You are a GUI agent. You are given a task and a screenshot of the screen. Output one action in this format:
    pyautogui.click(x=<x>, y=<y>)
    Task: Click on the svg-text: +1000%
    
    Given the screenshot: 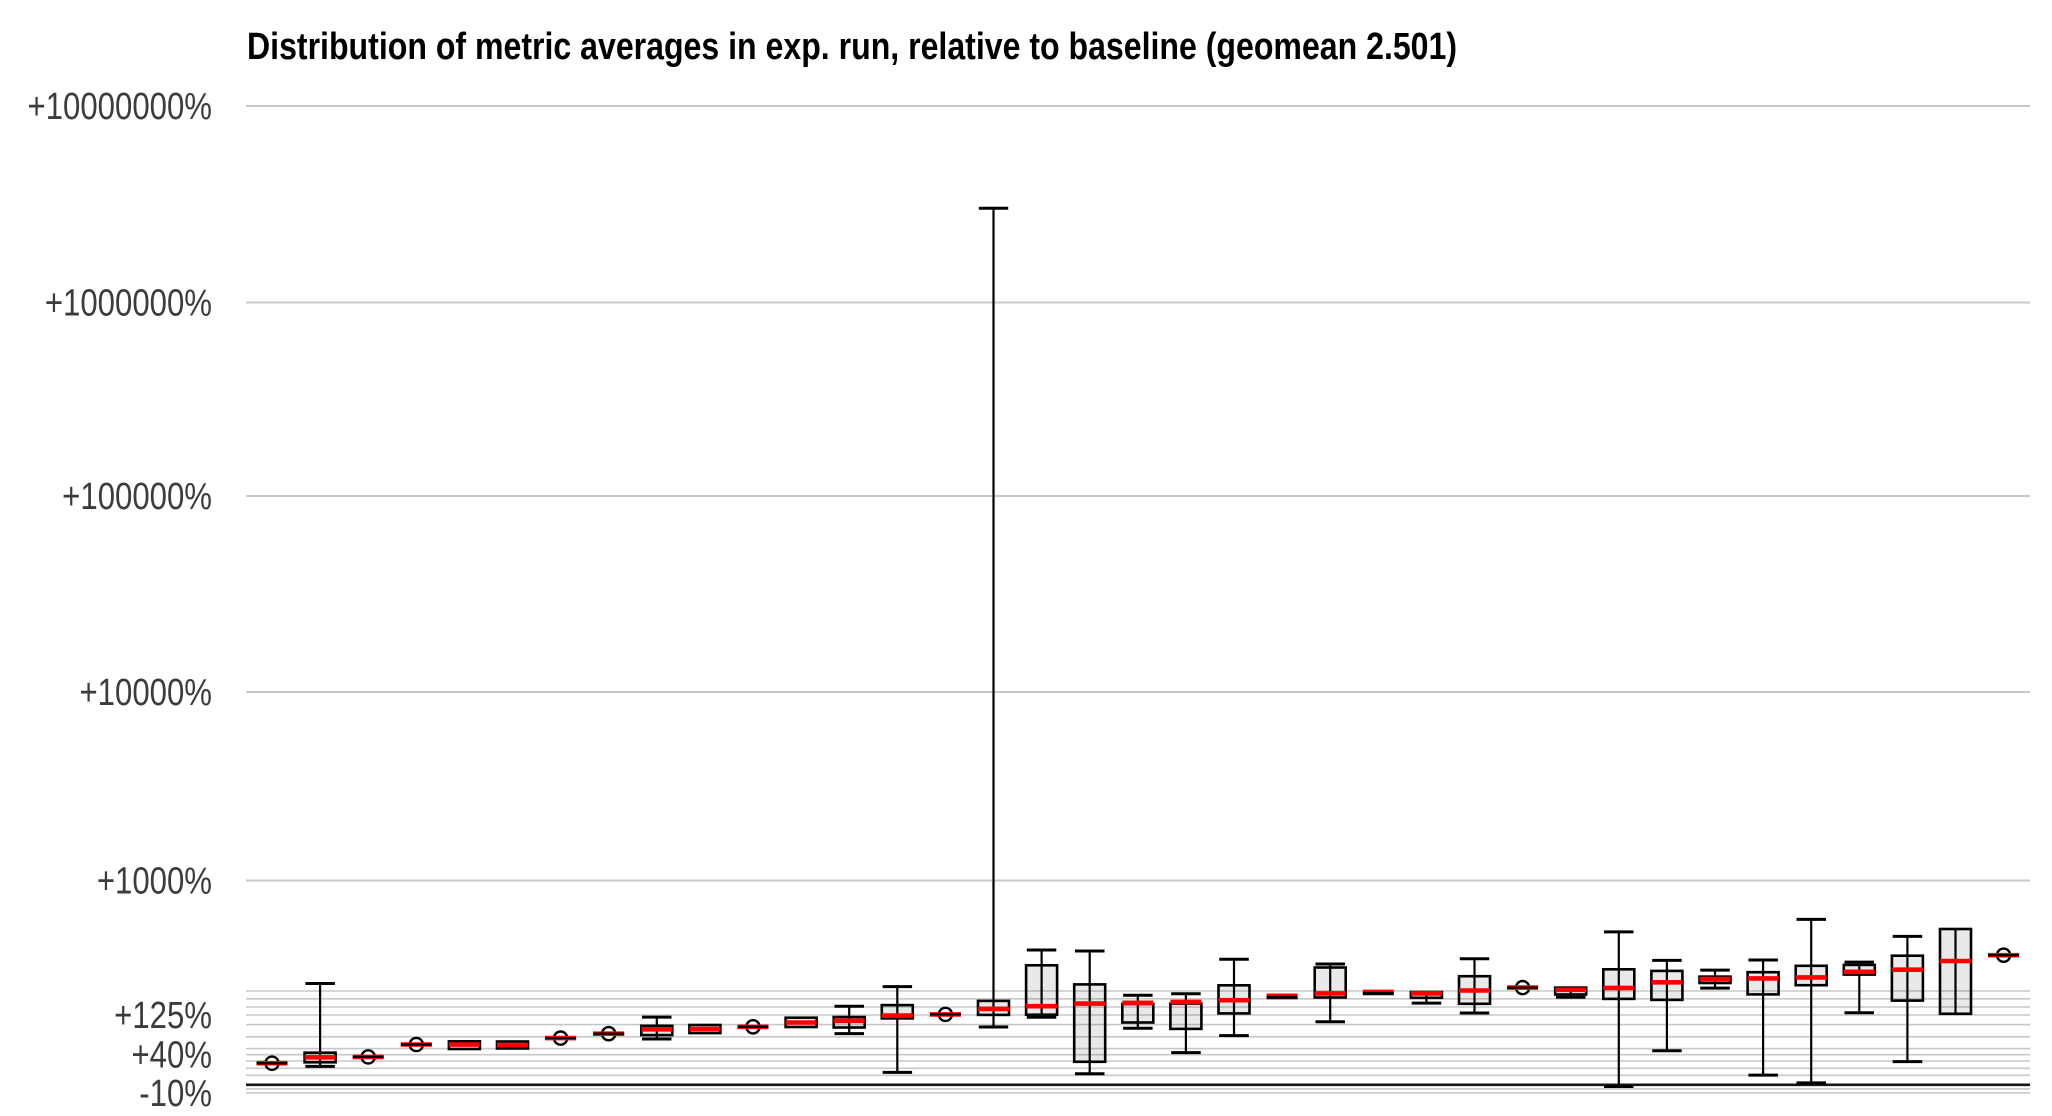 What is the action you would take?
    pyautogui.click(x=154, y=882)
    